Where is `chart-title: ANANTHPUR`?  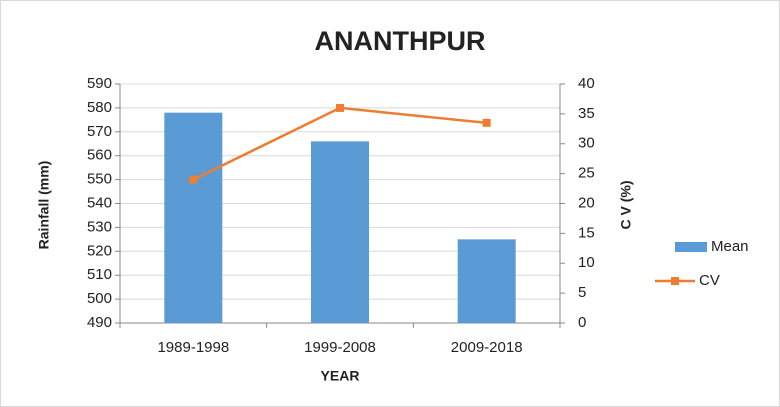
chart-title: ANANTHPUR is located at coordinates (400, 41).